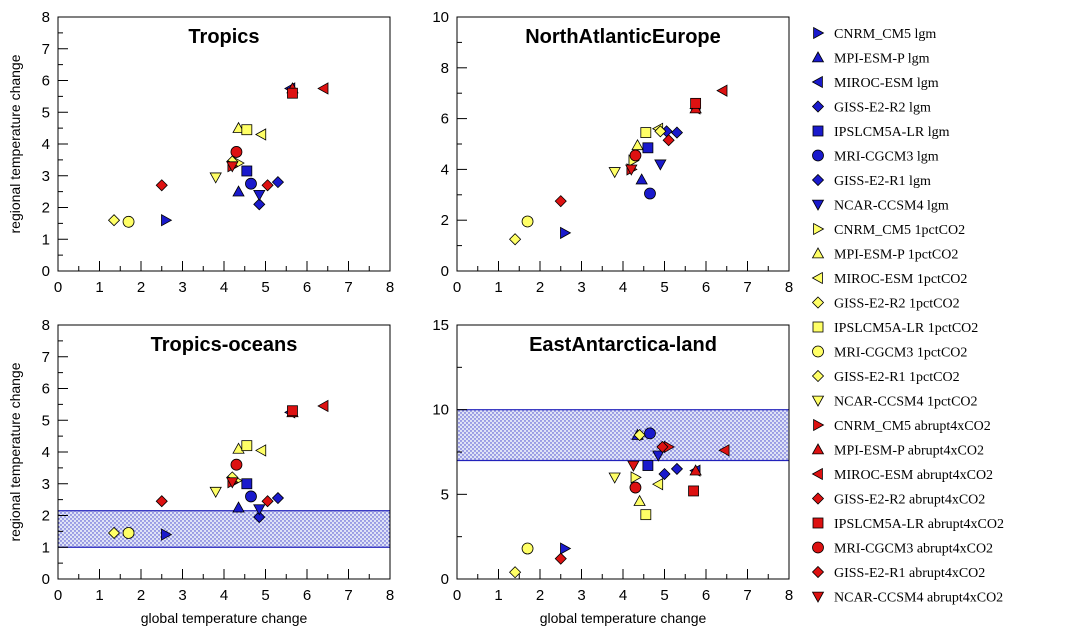 This screenshot has height=634, width=1069. Describe the element at coordinates (445, 220) in the screenshot. I see `y-tick-label: 2` at that location.